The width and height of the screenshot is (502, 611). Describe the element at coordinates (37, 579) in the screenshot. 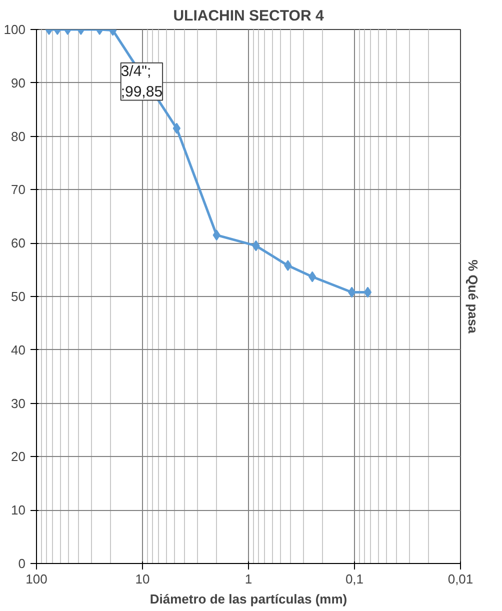

I see `x-tick-label: 100` at that location.